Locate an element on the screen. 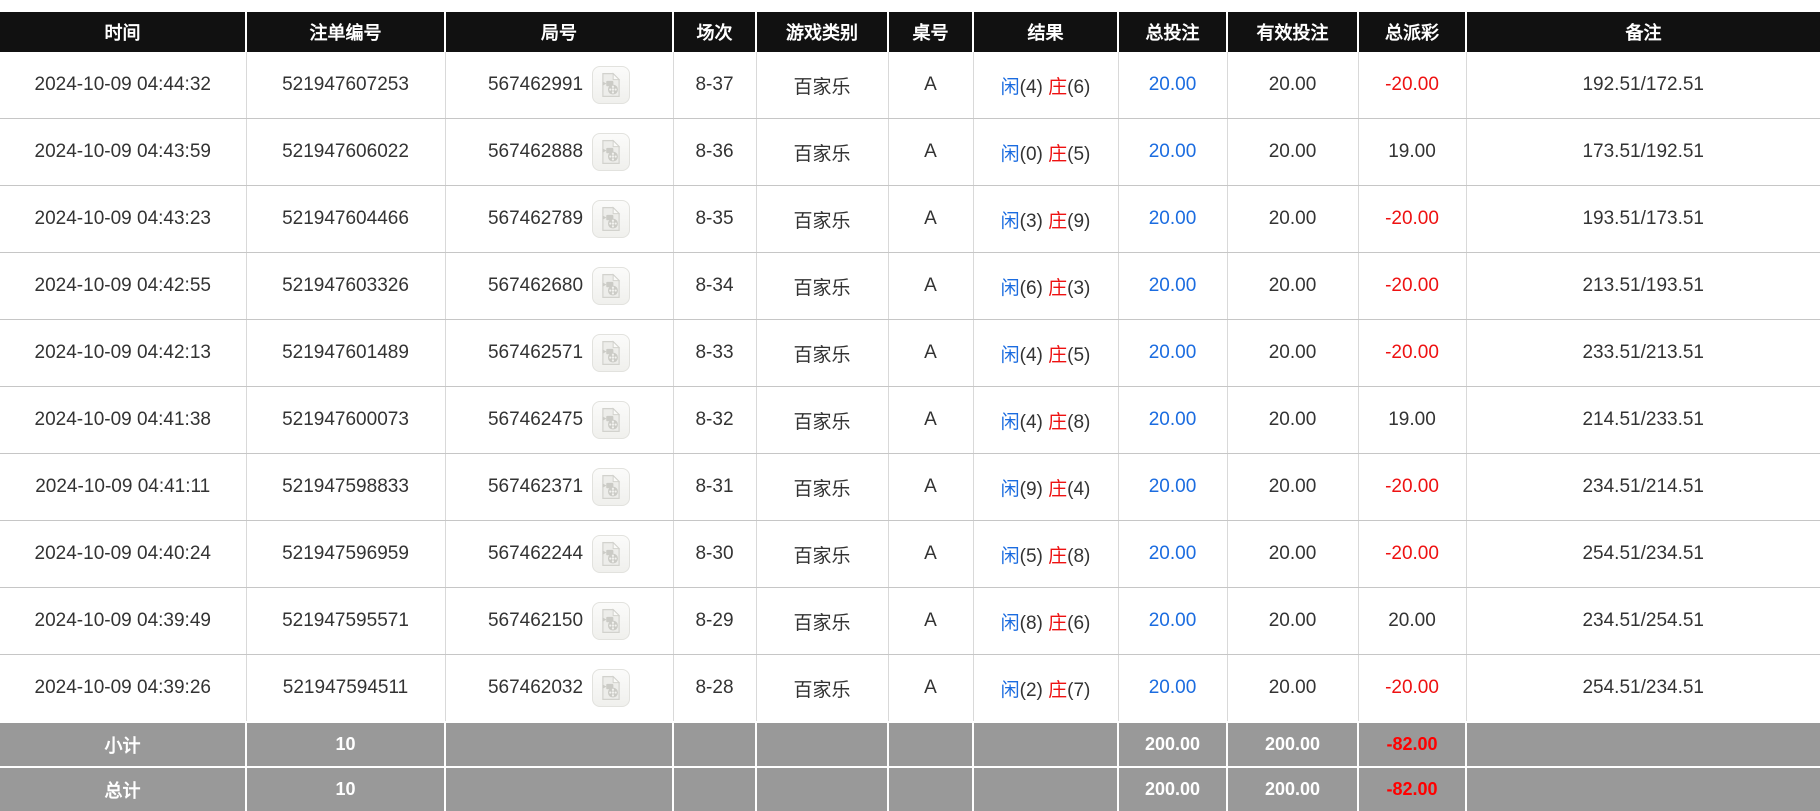 The image size is (1820, 811). round-id-wrap: 567462371 is located at coordinates (559, 487).